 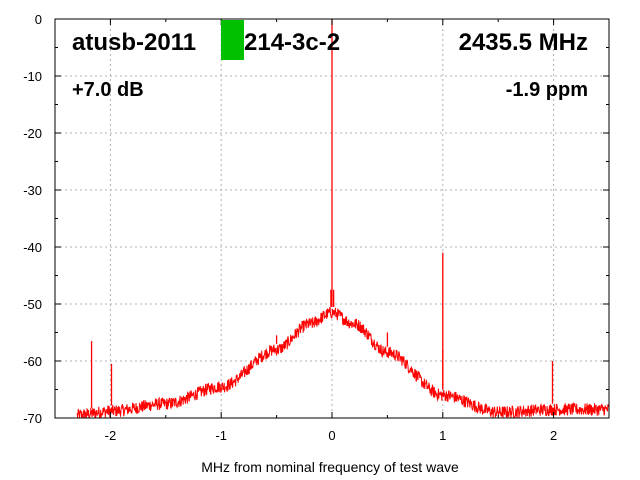 What do you see at coordinates (547, 90) in the screenshot?
I see `ppm-label: -1.9 ppm` at bounding box center [547, 90].